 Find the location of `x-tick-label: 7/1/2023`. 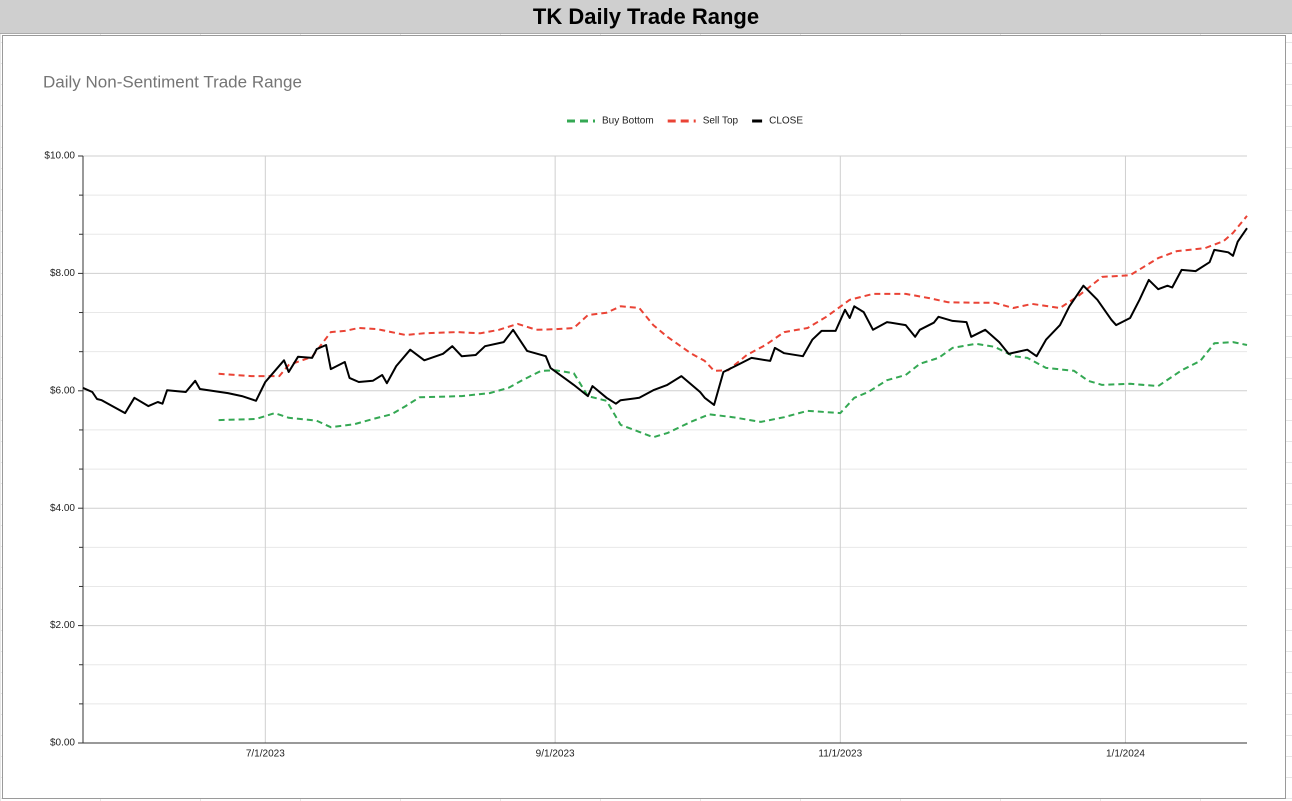

x-tick-label: 7/1/2023 is located at coordinates (265, 754).